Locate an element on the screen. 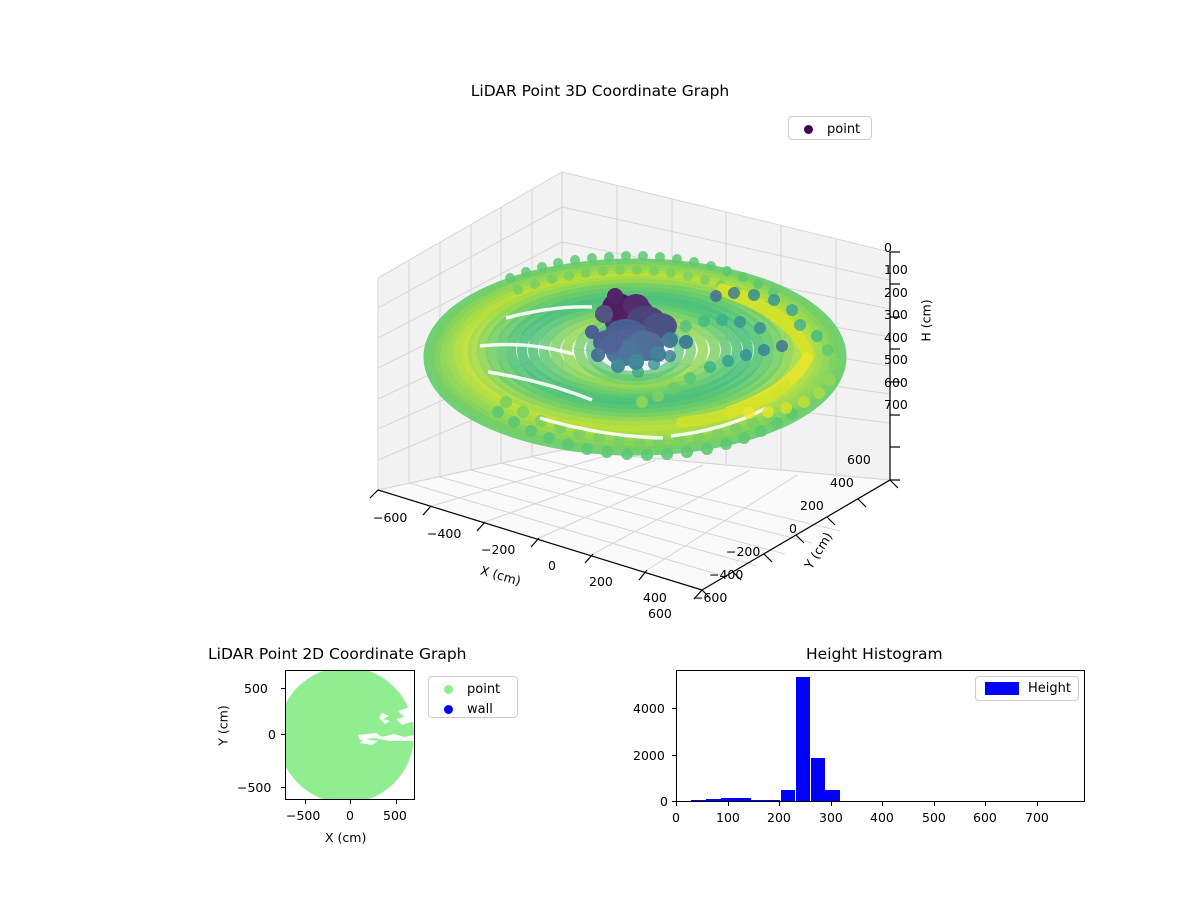 The image size is (1200, 900). plot2d-xlabel: X (cm) is located at coordinates (346, 837).